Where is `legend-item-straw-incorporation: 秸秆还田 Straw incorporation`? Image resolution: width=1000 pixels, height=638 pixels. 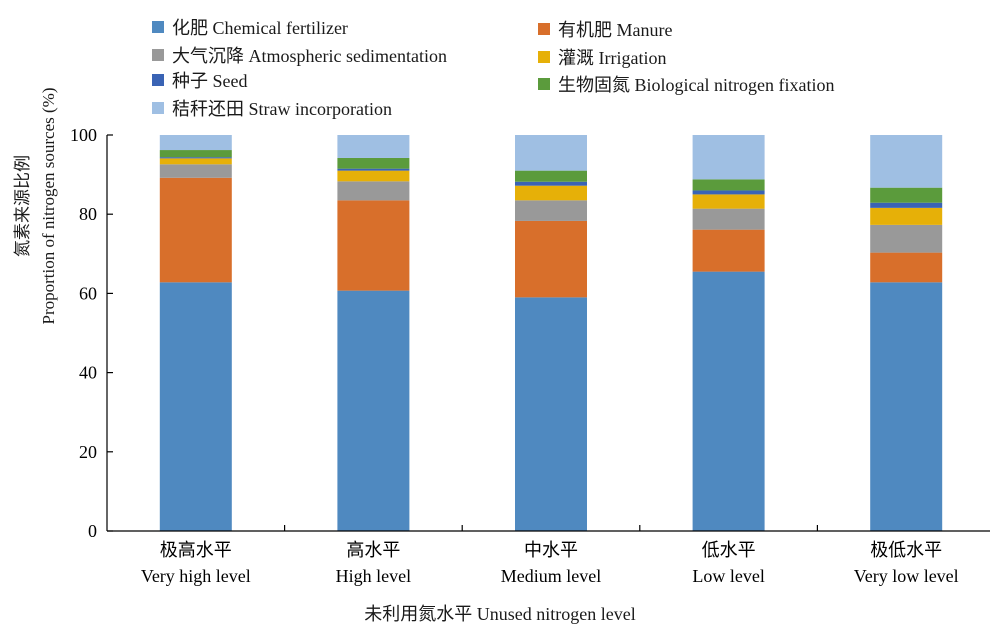
legend-item-straw-incorporation: 秸秆还田 Straw incorporation is located at coordinates (272, 108).